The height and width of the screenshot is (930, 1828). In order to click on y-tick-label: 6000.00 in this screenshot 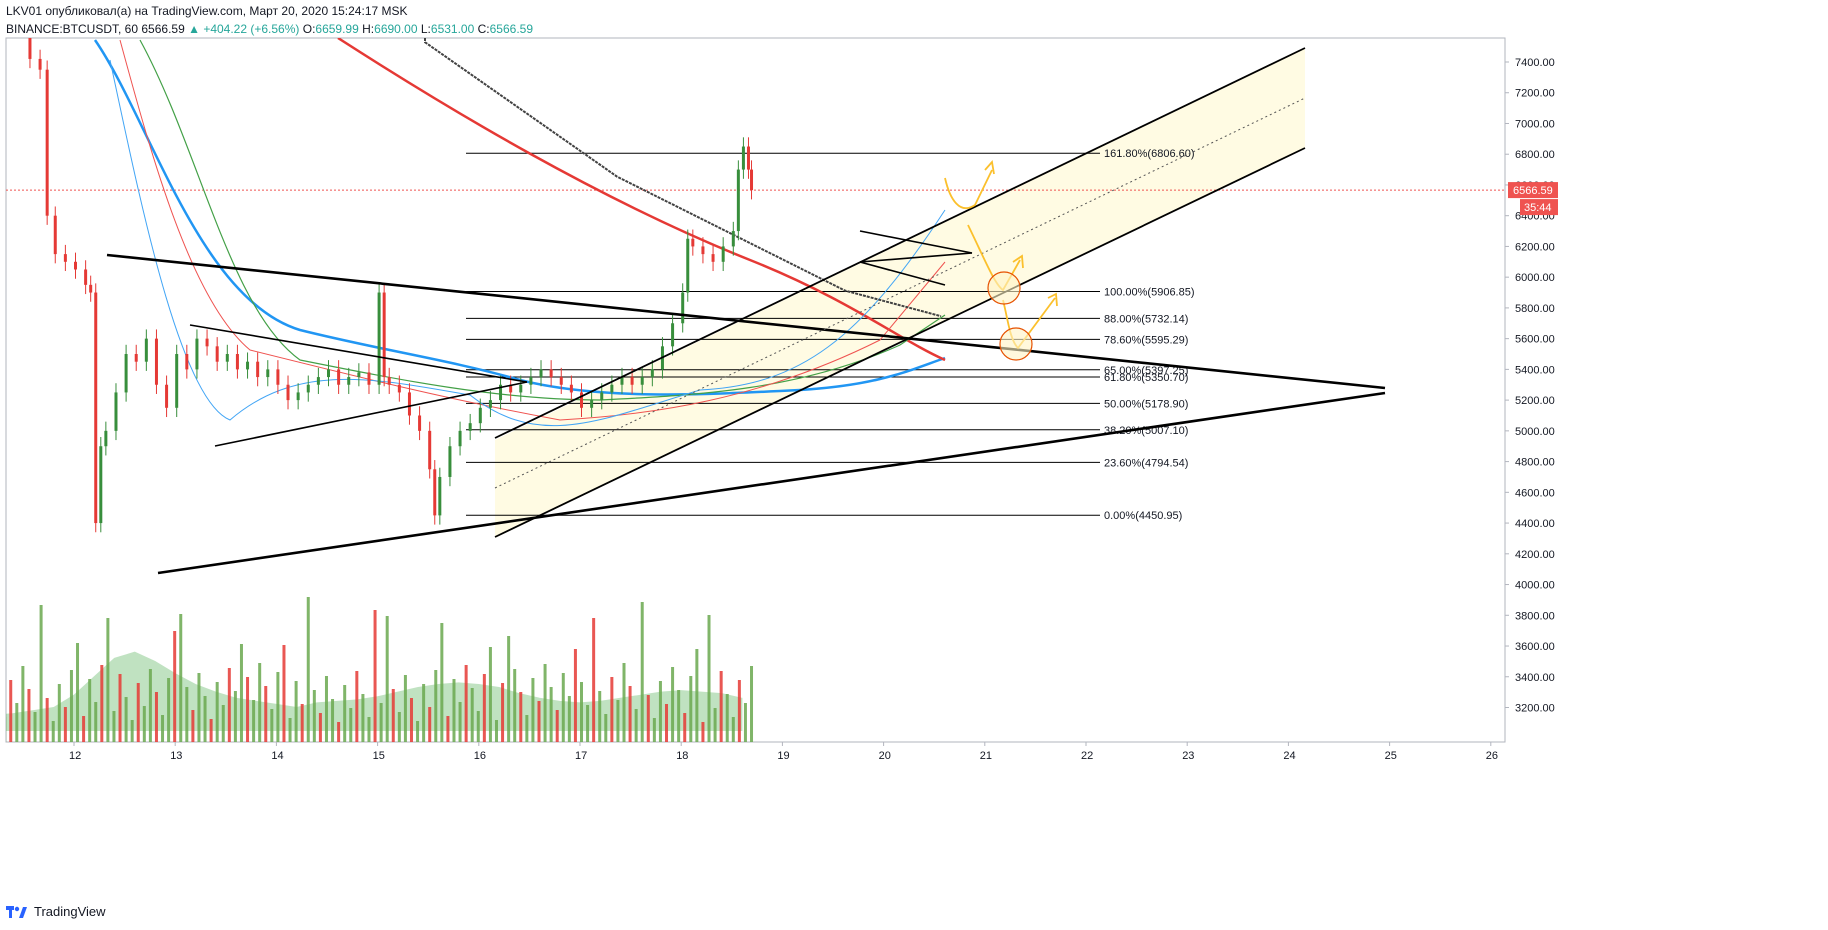, I will do `click(1535, 278)`.